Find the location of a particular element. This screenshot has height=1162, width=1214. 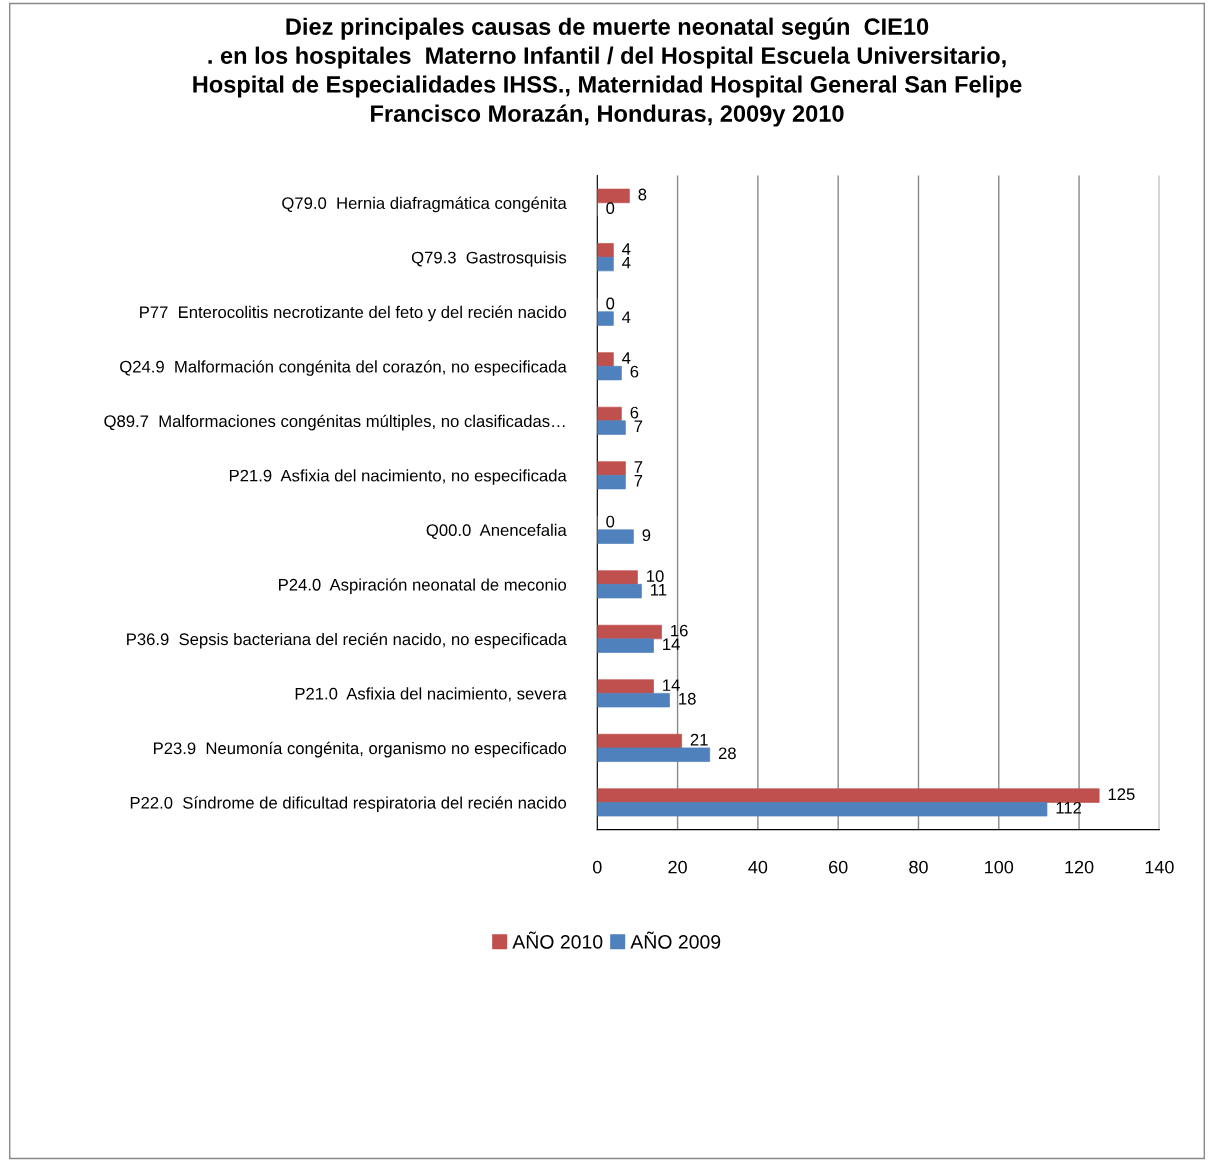

legend-label: AÑO 2010 is located at coordinates (557, 940).